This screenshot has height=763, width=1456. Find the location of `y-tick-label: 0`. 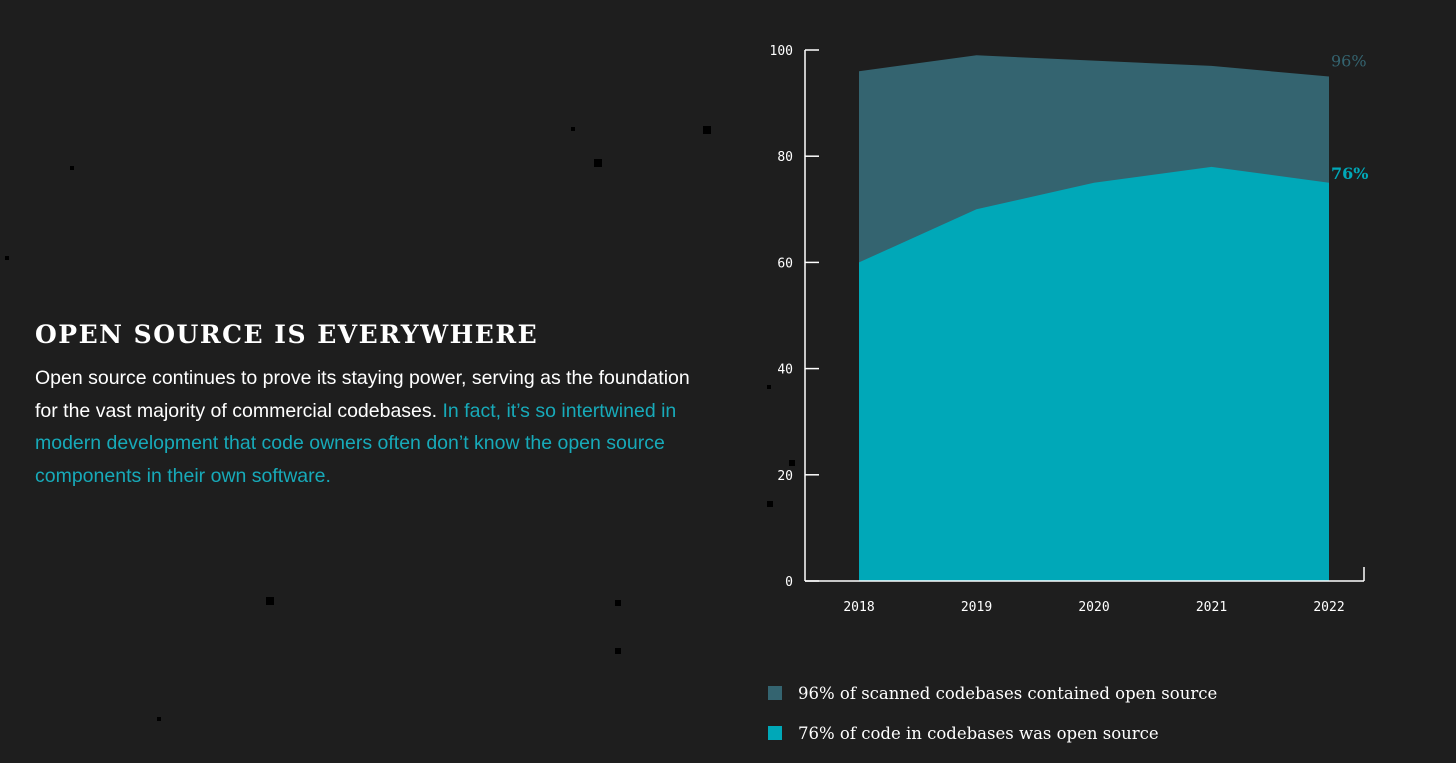

y-tick-label: 0 is located at coordinates (789, 582).